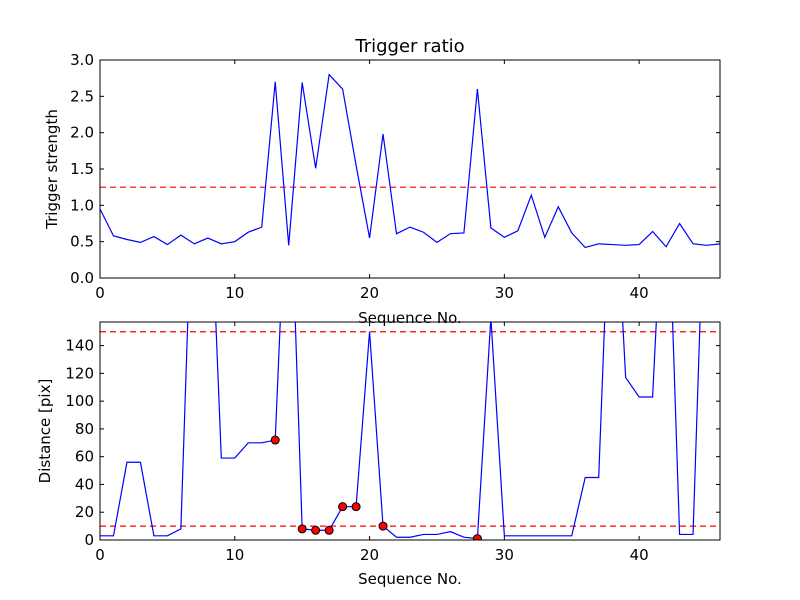  Describe the element at coordinates (409, 46) in the screenshot. I see `chart-title: Trigger ratio` at that location.